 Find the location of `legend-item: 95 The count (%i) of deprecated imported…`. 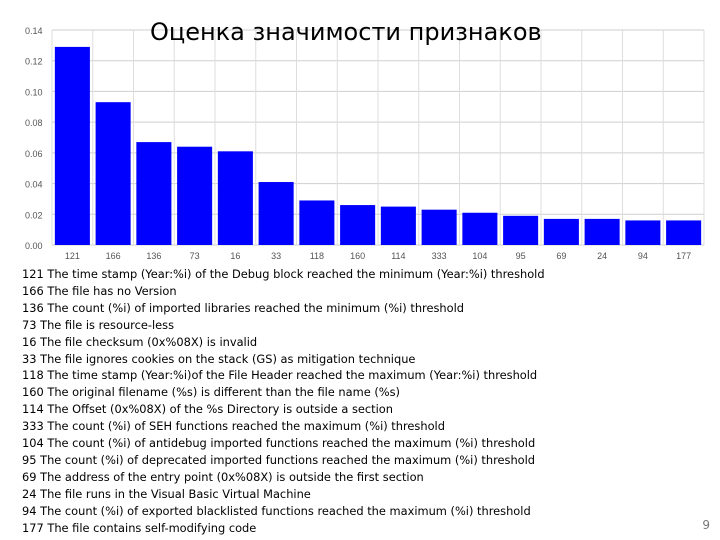

legend-item: 95 The count (%i) of deprecated imported… is located at coordinates (279, 459).